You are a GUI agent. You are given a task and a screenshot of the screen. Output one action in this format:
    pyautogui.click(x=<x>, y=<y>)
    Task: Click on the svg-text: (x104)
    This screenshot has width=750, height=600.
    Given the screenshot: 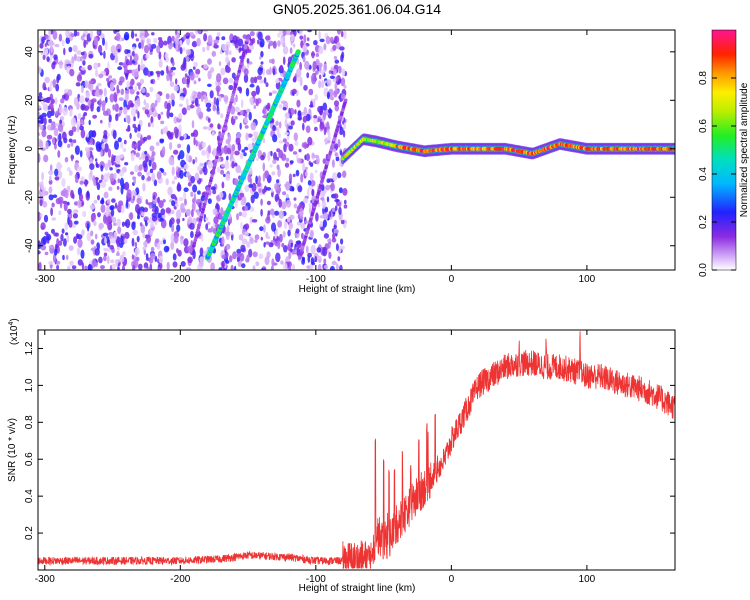 What is the action you would take?
    pyautogui.click(x=14, y=331)
    